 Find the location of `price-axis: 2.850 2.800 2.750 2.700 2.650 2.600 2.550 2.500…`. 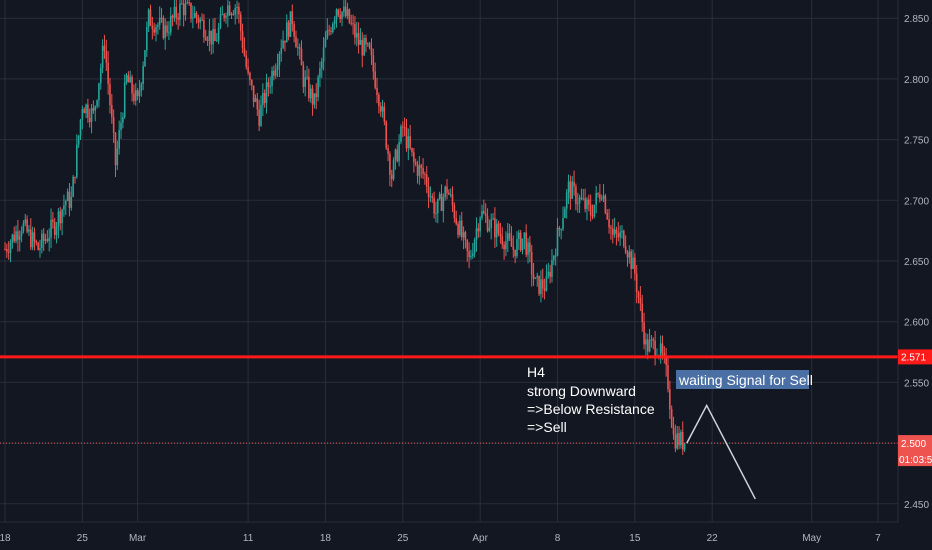

price-axis: 2.850 2.800 2.750 2.700 2.650 2.600 2.550 2.500… is located at coordinates (913, 261).